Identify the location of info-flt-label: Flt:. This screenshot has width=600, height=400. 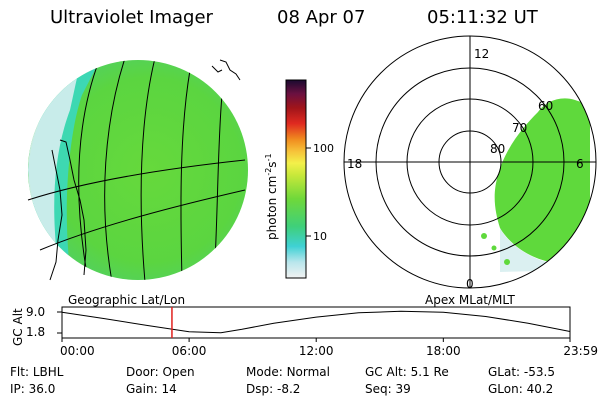
(19, 372).